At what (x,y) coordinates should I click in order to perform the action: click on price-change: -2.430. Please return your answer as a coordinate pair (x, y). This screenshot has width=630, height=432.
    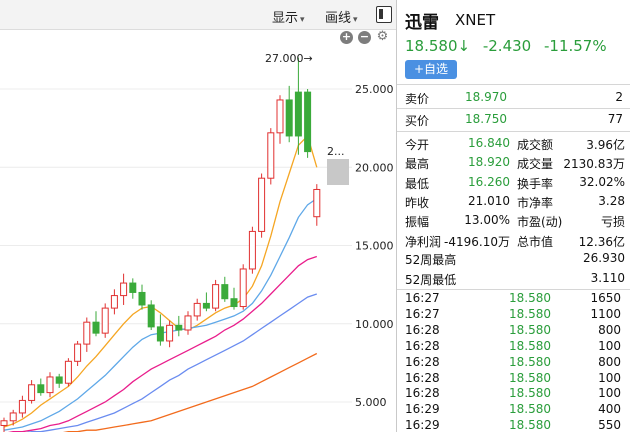
    Looking at the image, I should click on (507, 46).